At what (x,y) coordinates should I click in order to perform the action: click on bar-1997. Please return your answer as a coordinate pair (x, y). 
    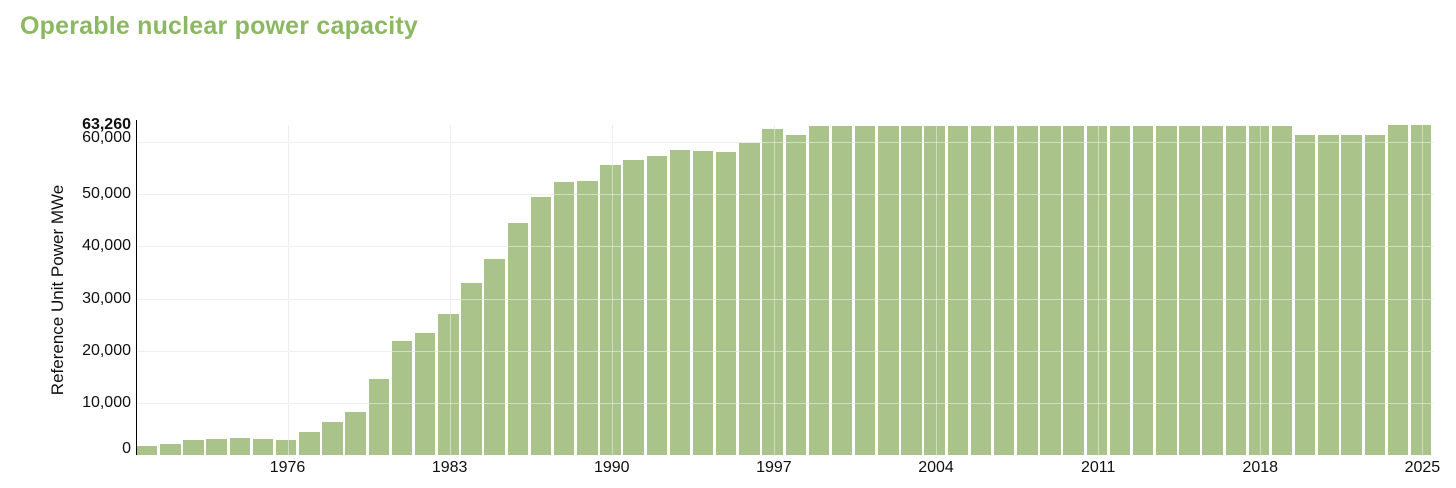
    Looking at the image, I should click on (772, 292).